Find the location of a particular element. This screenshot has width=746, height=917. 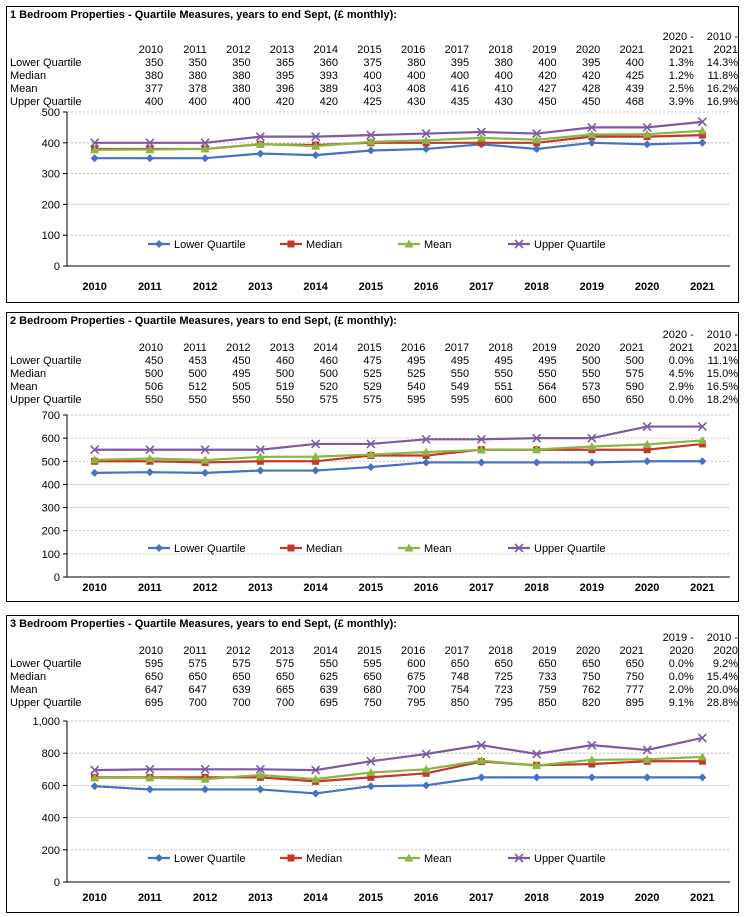

year-header: 2021 is located at coordinates (632, 348).